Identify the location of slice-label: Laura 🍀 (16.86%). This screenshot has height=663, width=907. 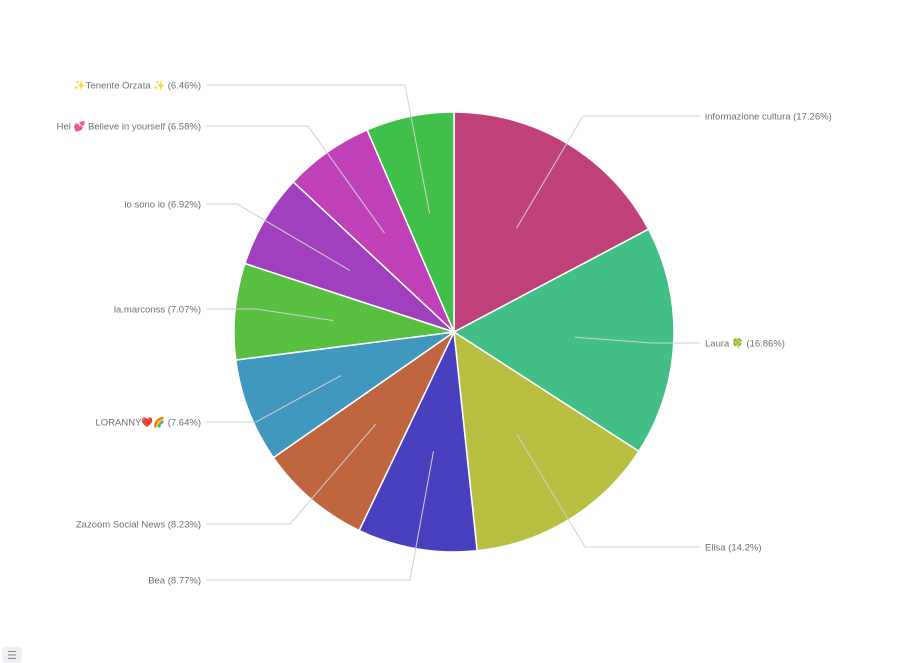
(745, 344).